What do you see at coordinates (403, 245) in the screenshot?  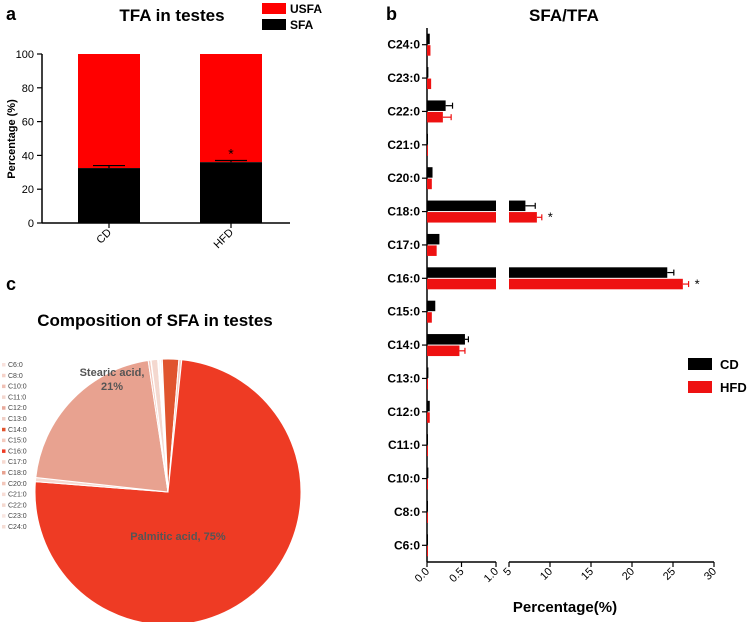 I see `panel-b-ytick-label-c17-0: C17:0` at bounding box center [403, 245].